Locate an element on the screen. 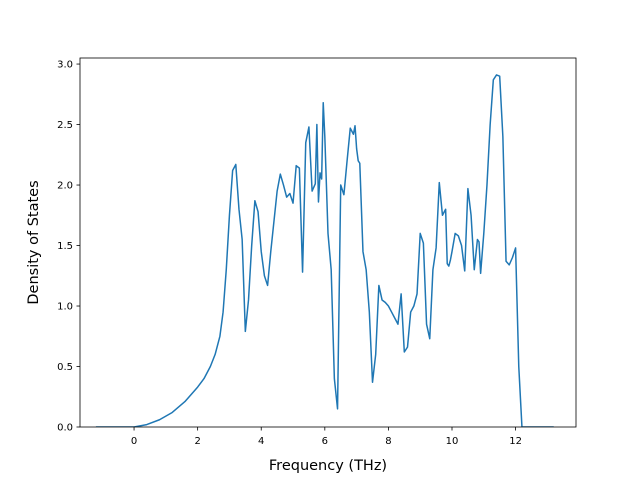 This screenshot has height=480, width=640. y-tick-label: 2.0 is located at coordinates (65, 186).